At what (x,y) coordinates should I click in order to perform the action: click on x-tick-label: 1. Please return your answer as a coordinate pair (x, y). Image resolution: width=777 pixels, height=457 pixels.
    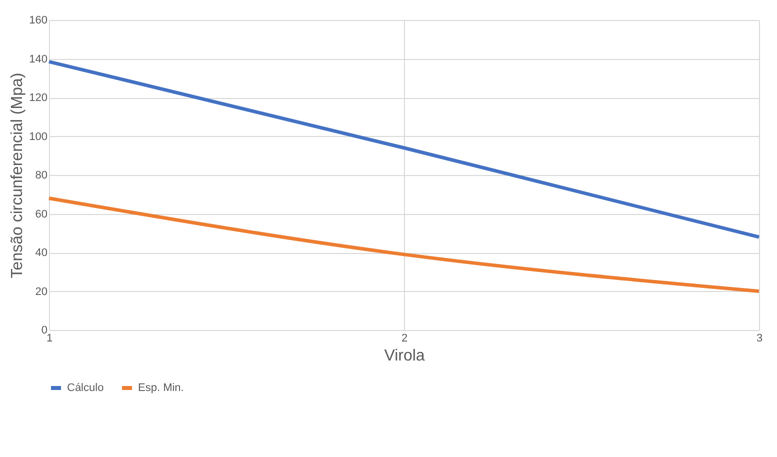
    Looking at the image, I should click on (49, 338).